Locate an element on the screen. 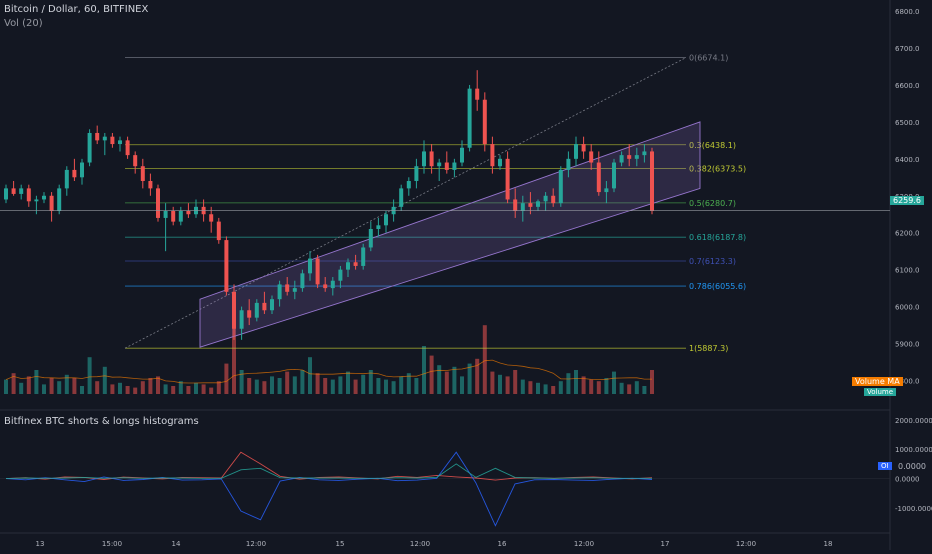  volume-indicator-title: Vol (20) is located at coordinates (23, 23).